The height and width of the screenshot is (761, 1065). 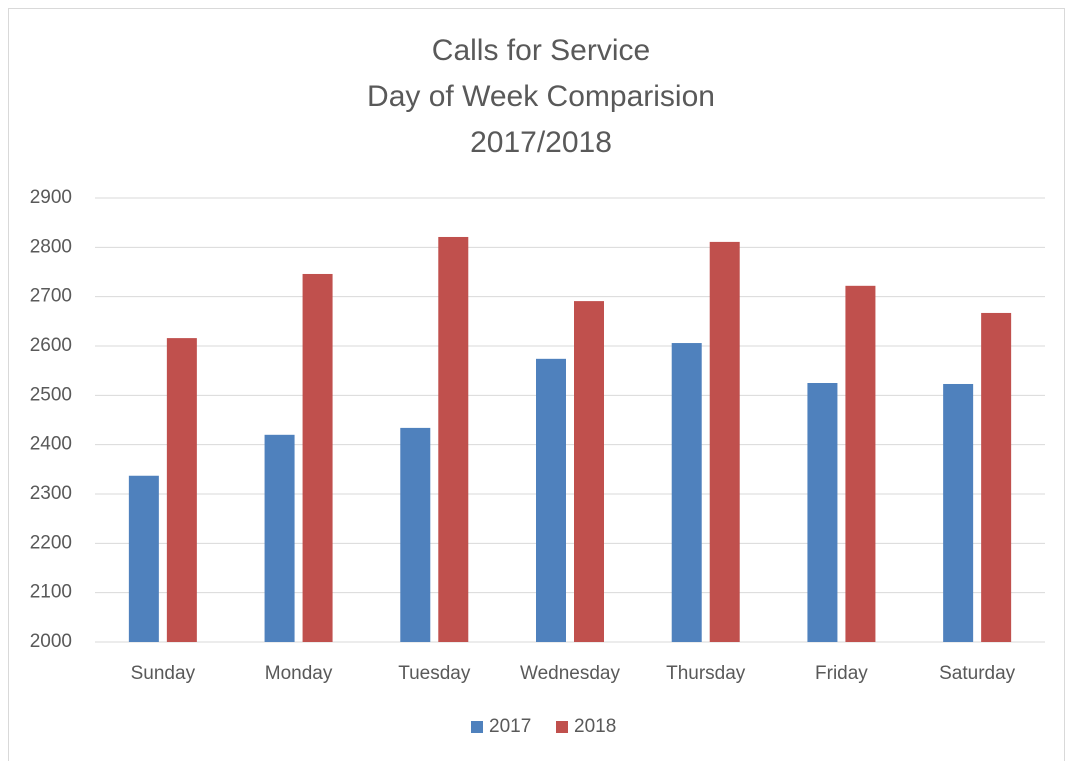 What do you see at coordinates (51, 197) in the screenshot?
I see `y-tick-label: 2900` at bounding box center [51, 197].